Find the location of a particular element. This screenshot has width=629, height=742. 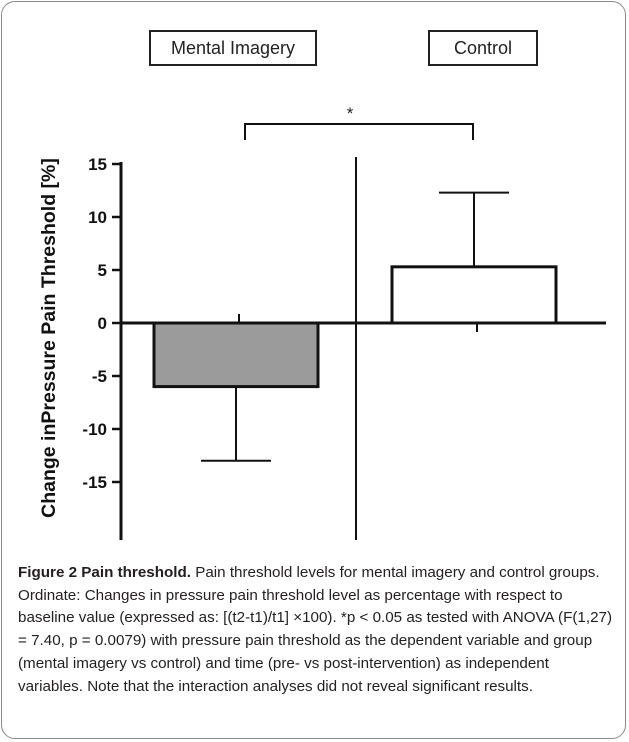

y-tick-label: 10 is located at coordinates (97, 217).